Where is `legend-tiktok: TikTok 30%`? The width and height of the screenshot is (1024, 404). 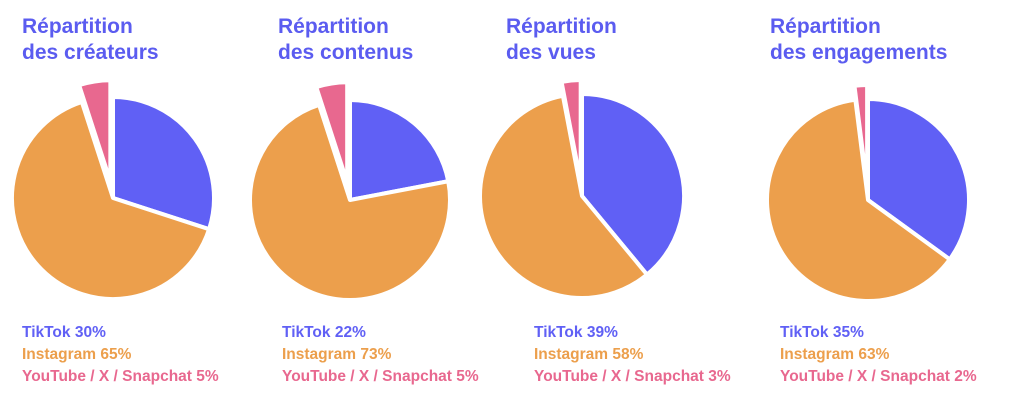 legend-tiktok: TikTok 30% is located at coordinates (64, 332).